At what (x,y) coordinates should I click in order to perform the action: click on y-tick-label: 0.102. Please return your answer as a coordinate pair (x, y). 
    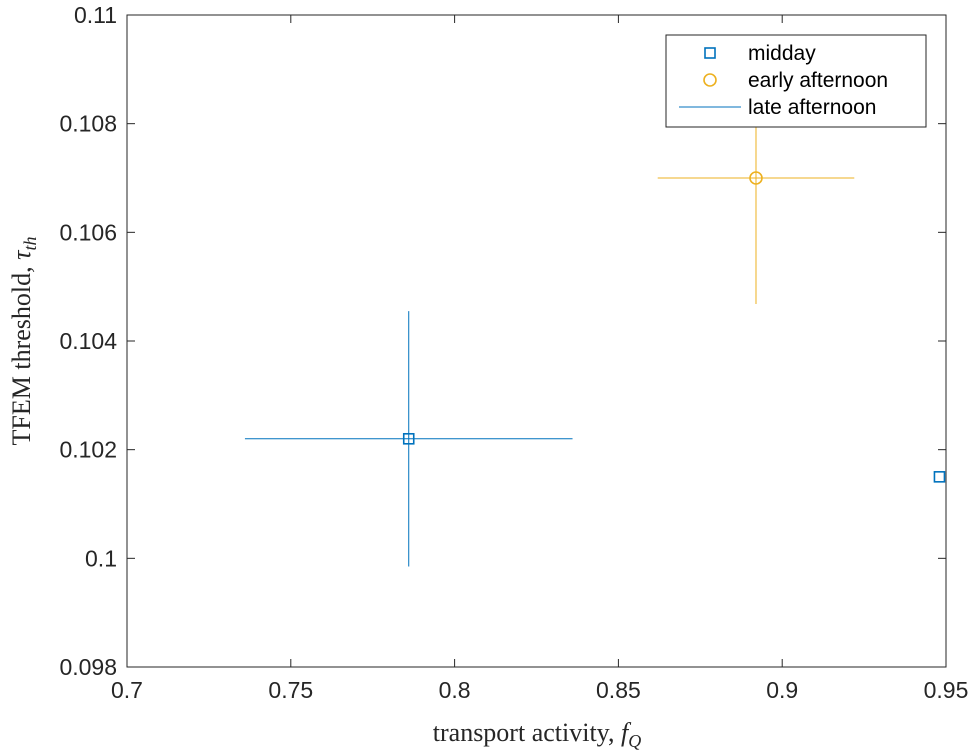
    Looking at the image, I should click on (88, 450).